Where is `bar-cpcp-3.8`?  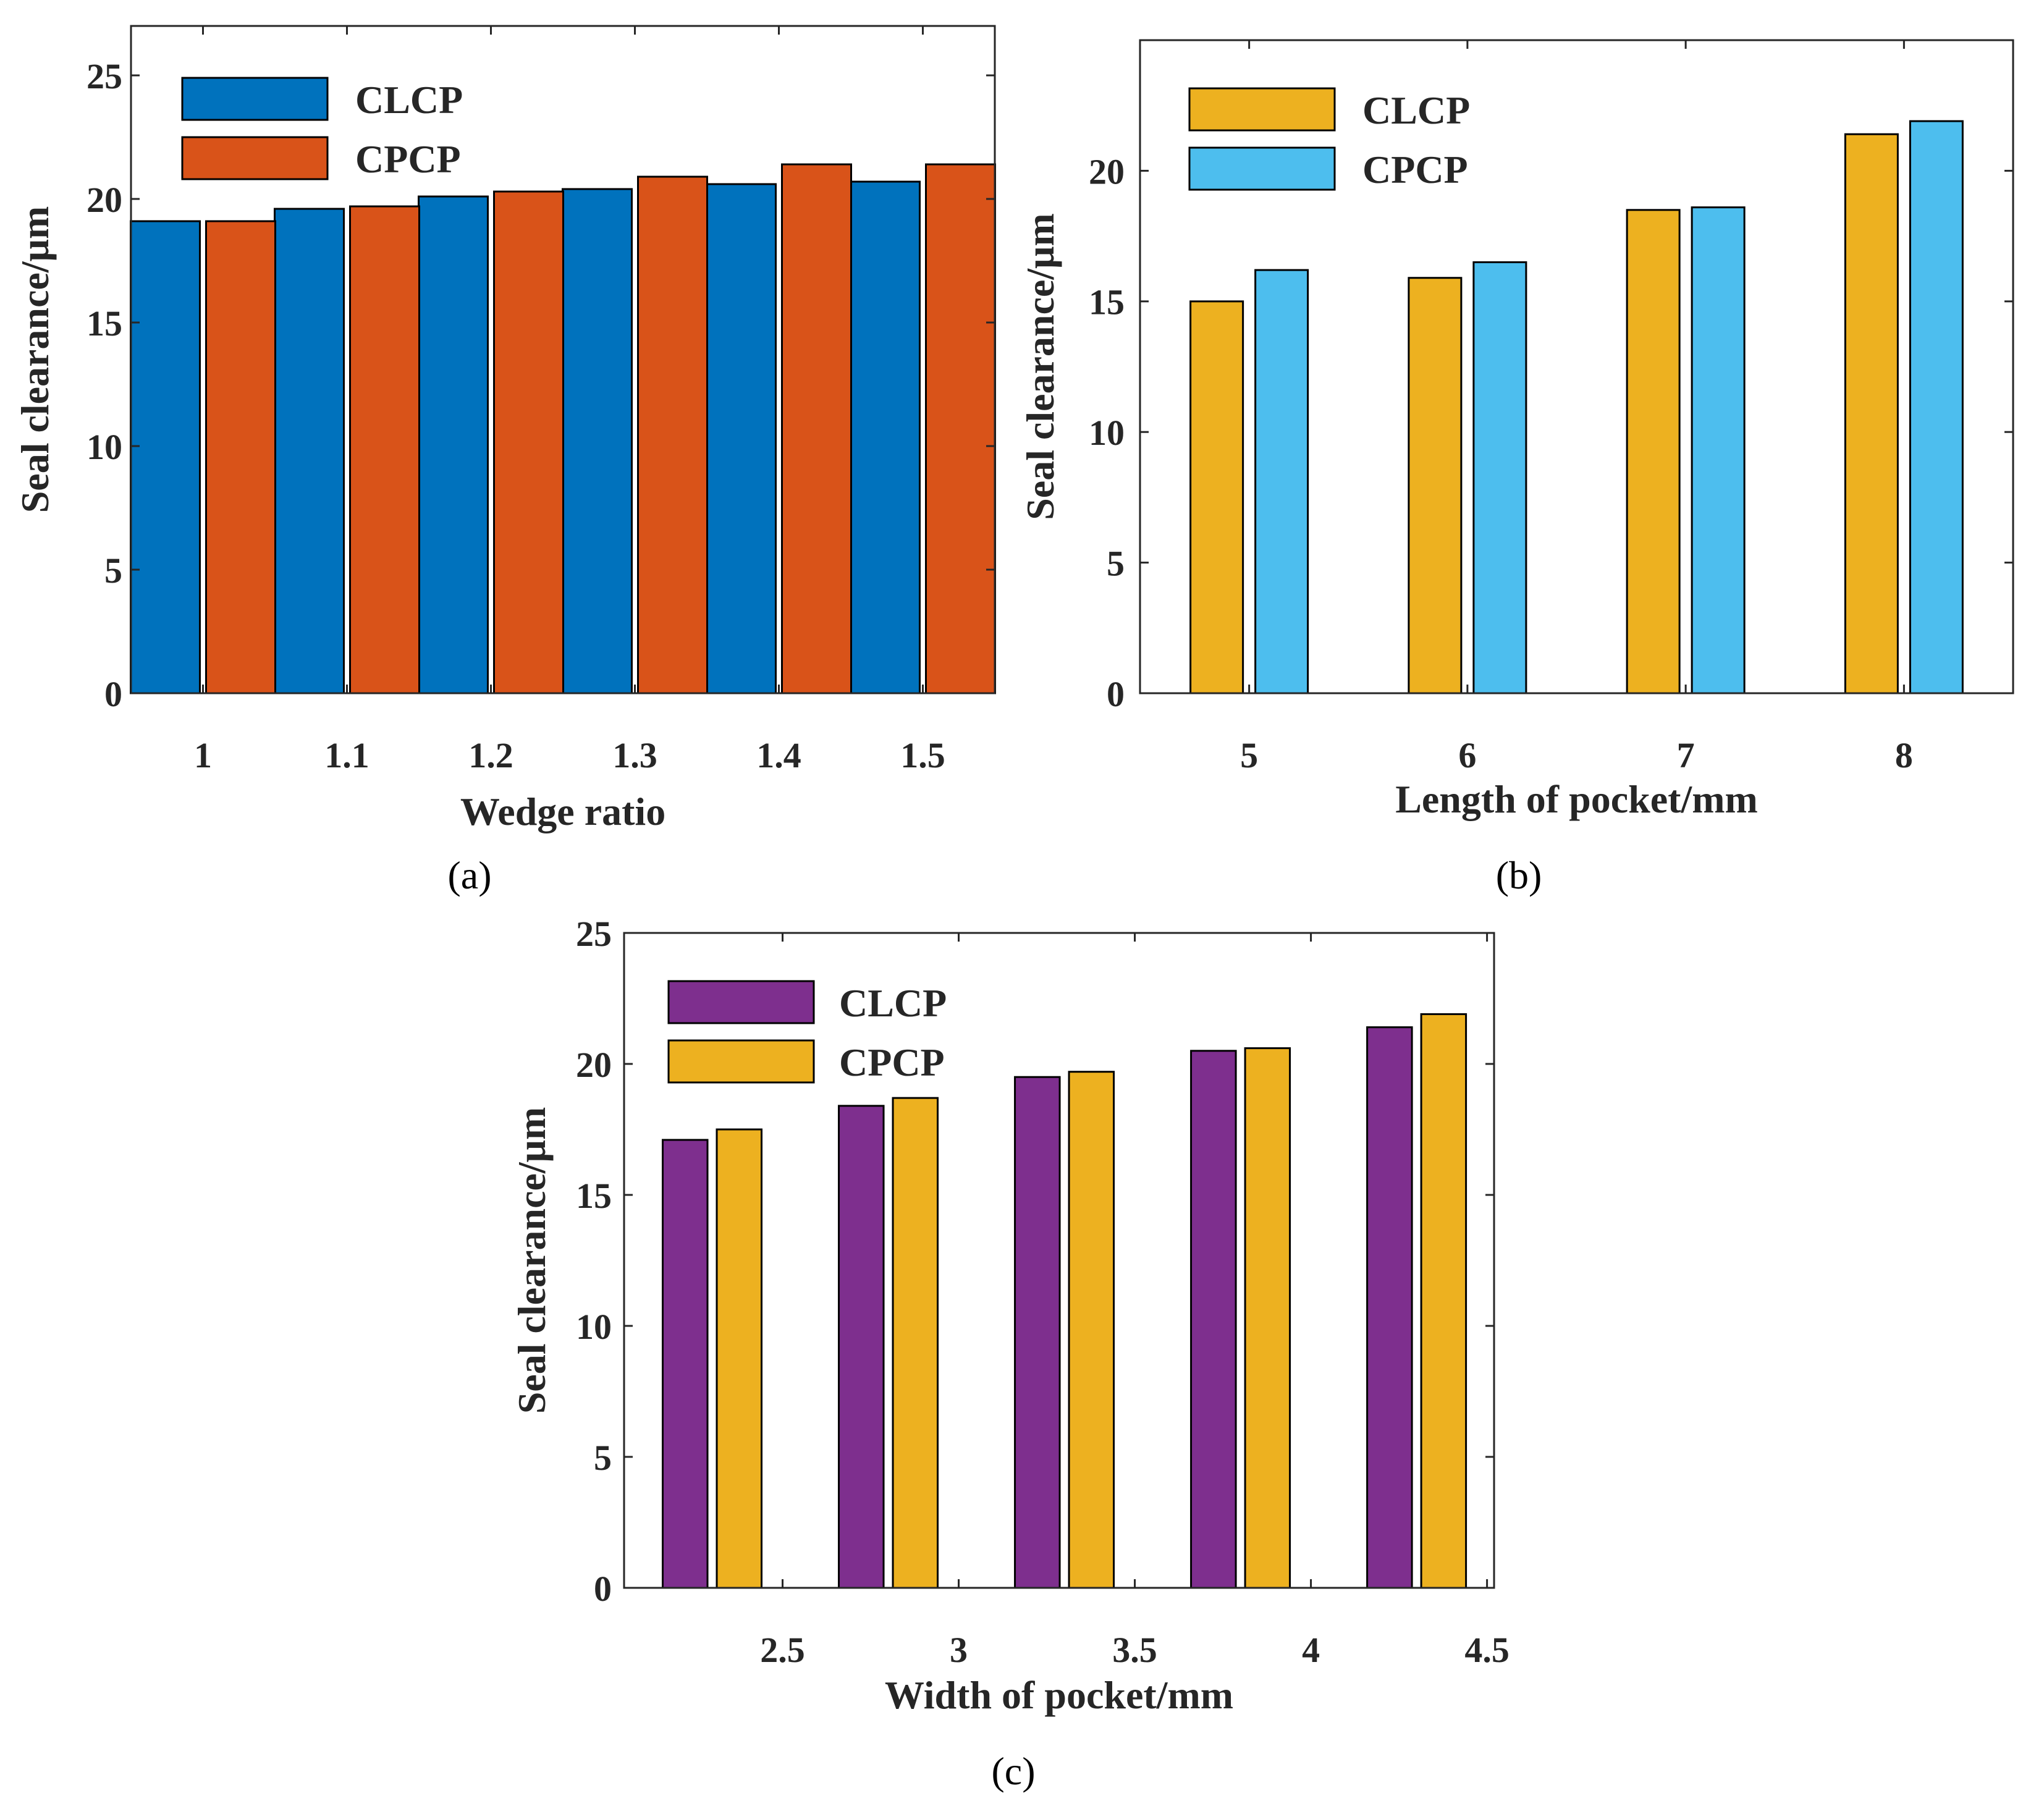 bar-cpcp-3.8 is located at coordinates (1267, 1318).